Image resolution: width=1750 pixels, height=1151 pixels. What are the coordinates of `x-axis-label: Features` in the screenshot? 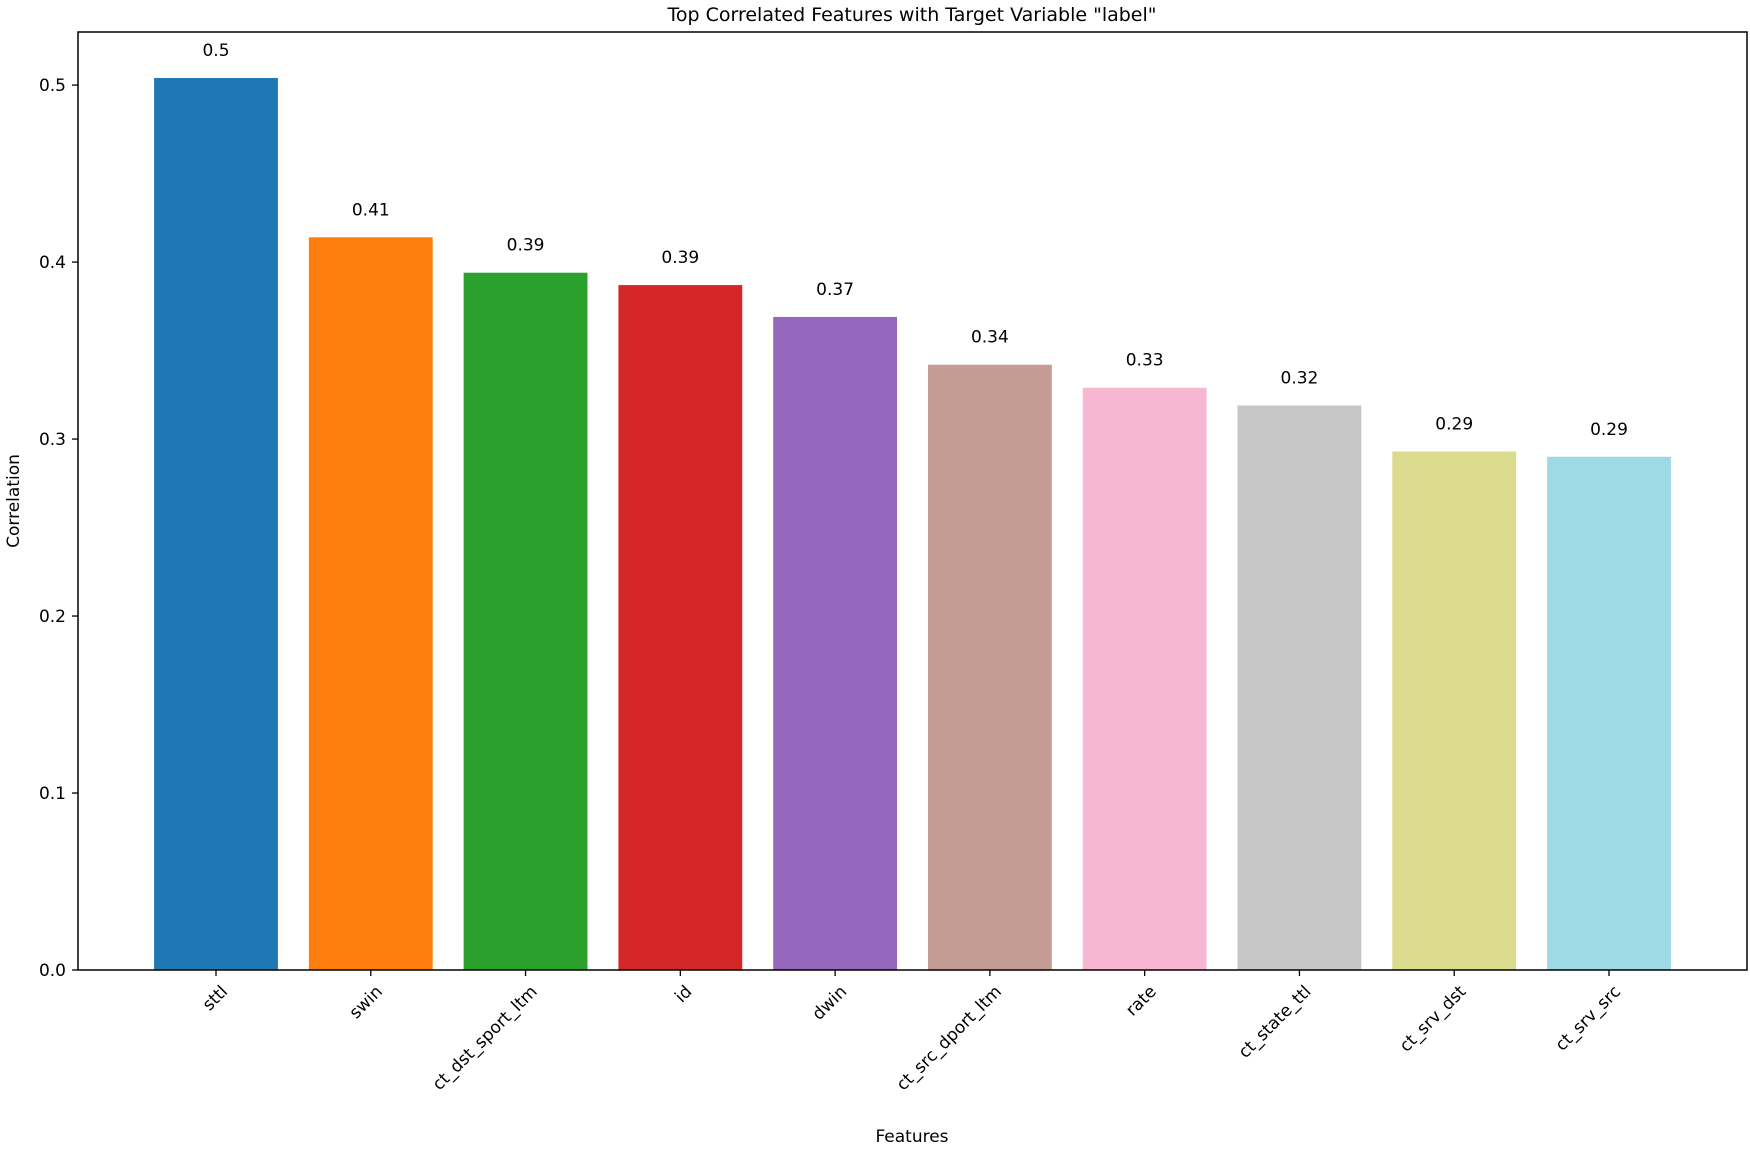 It's located at (911, 1137).